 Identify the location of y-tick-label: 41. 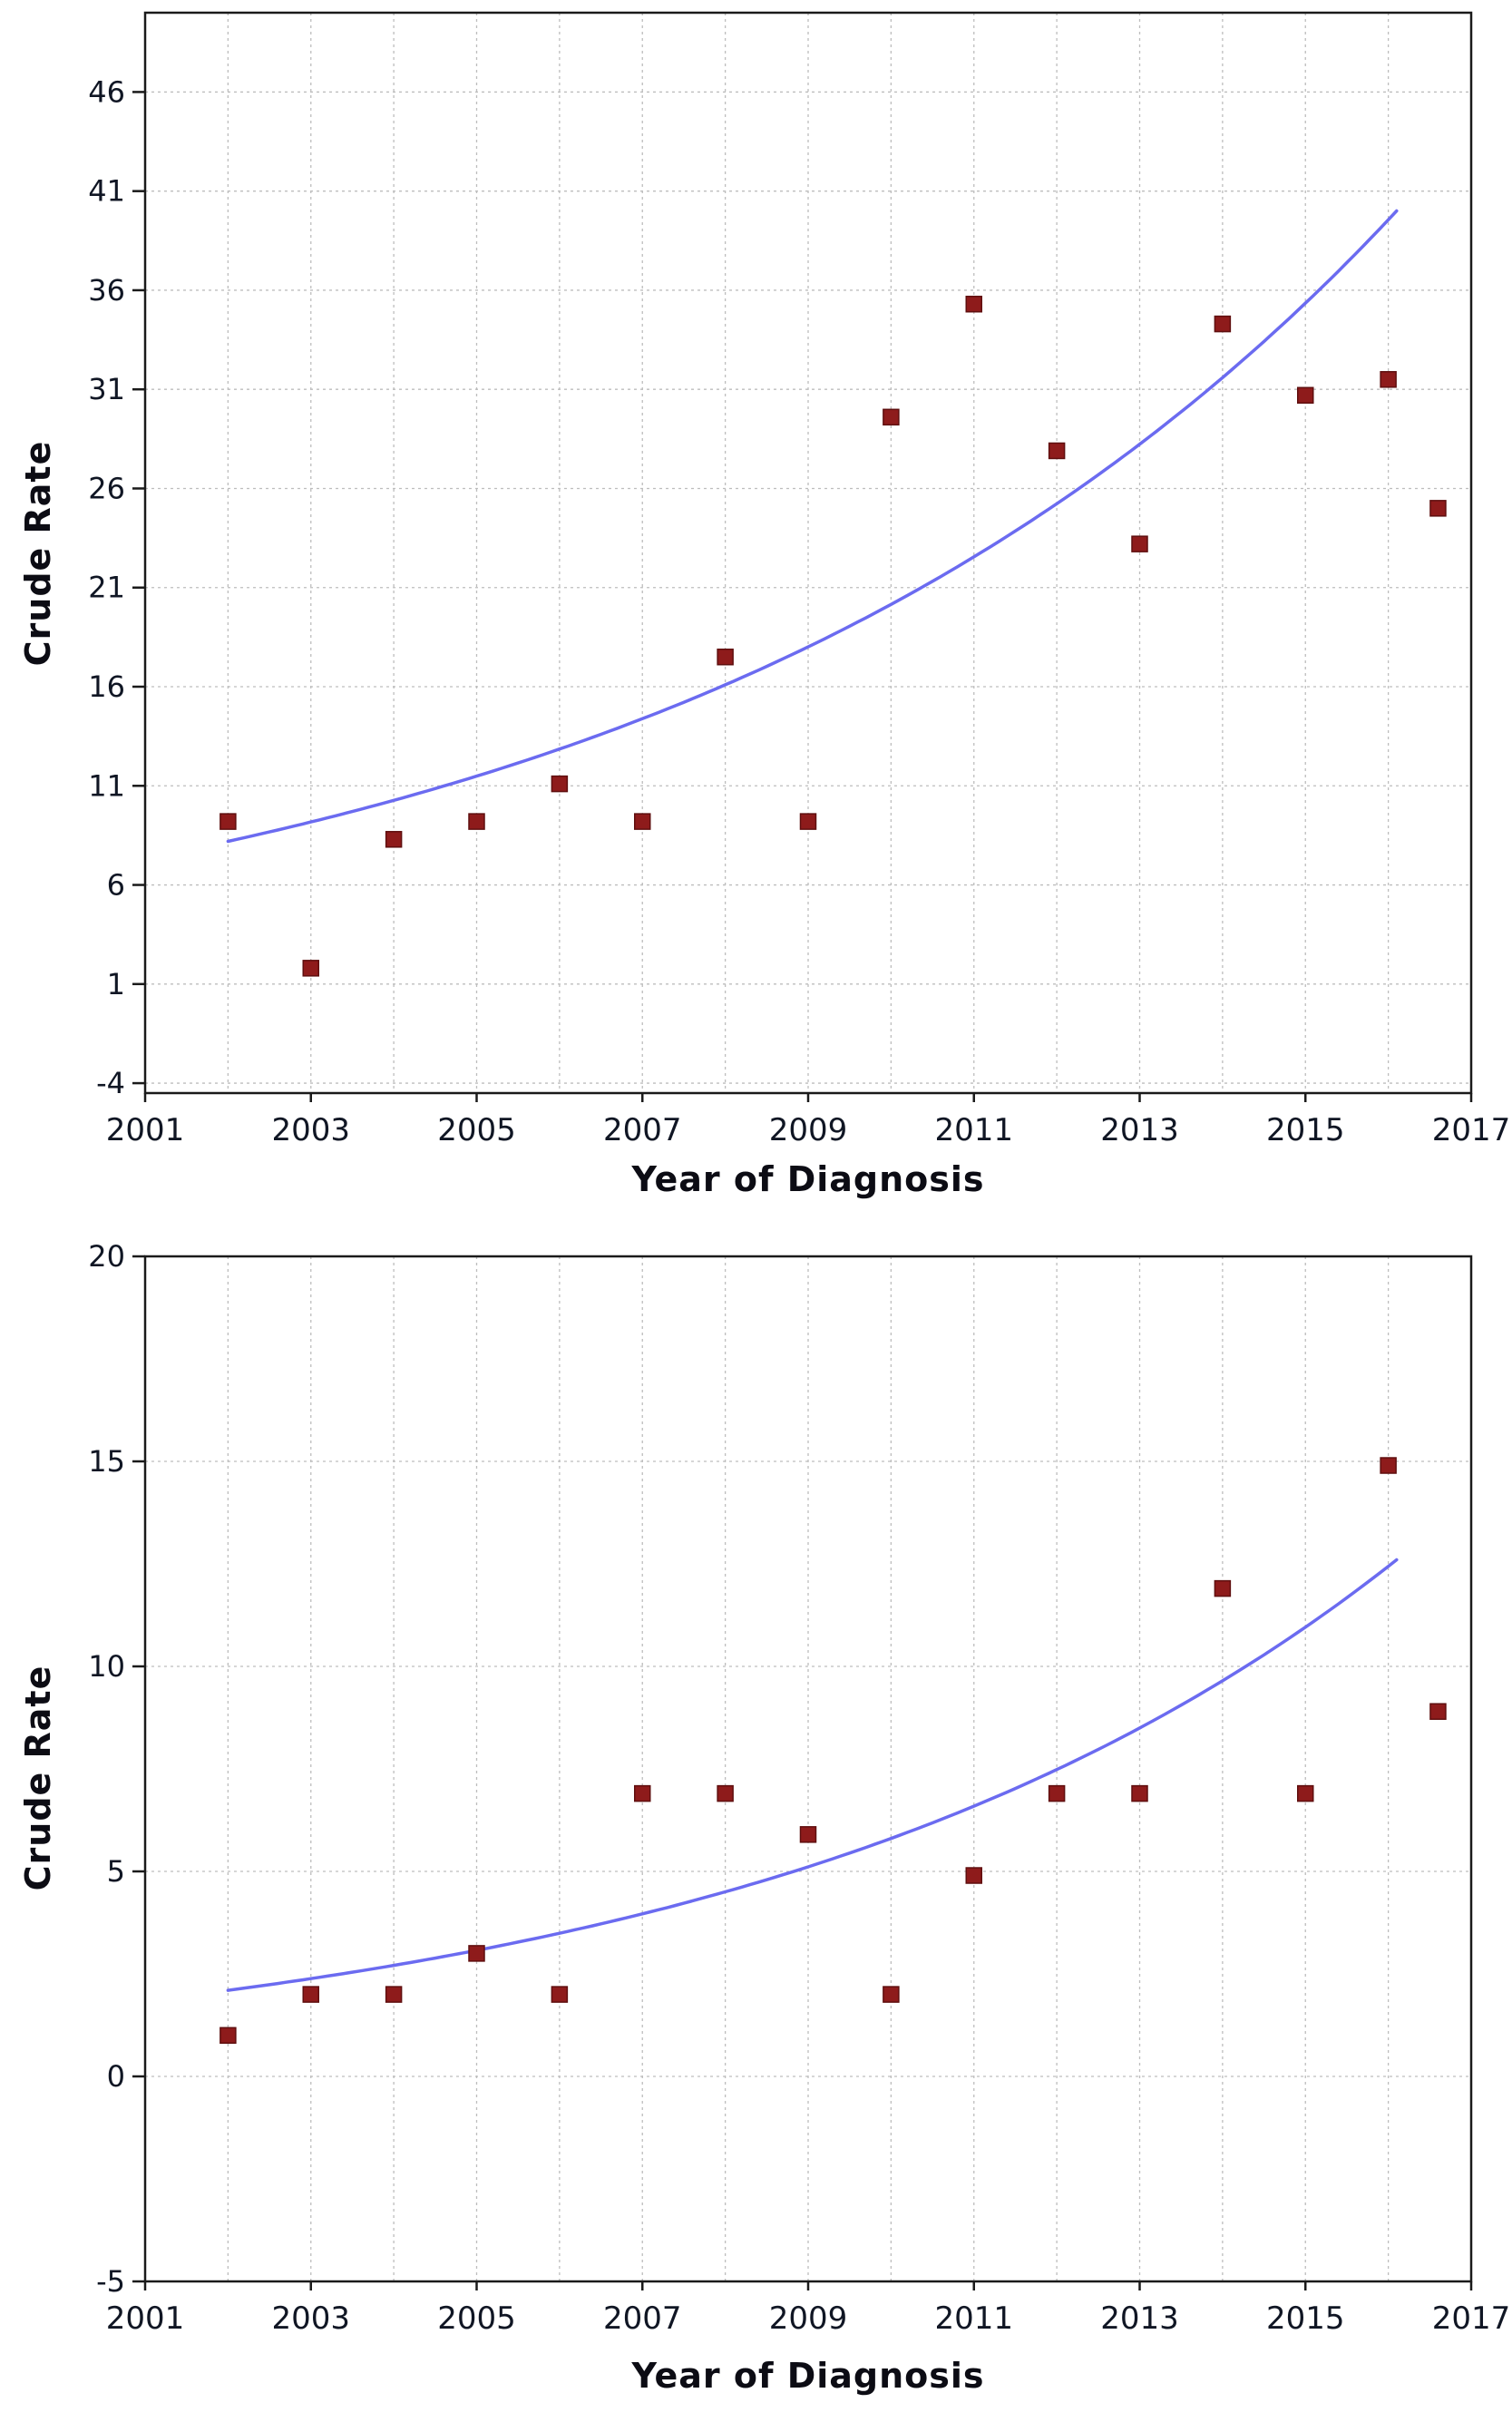
(106, 191).